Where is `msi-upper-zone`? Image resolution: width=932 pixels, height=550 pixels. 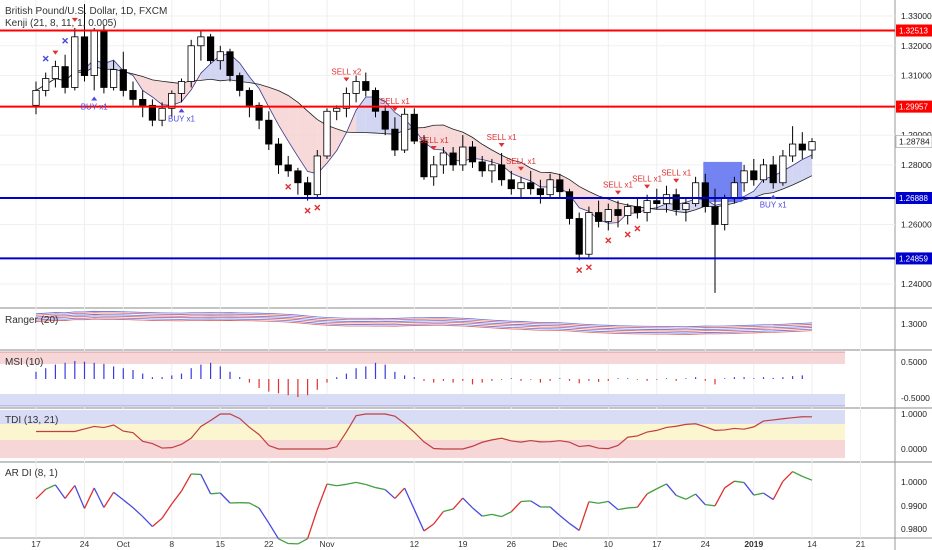 msi-upper-zone is located at coordinates (422, 358).